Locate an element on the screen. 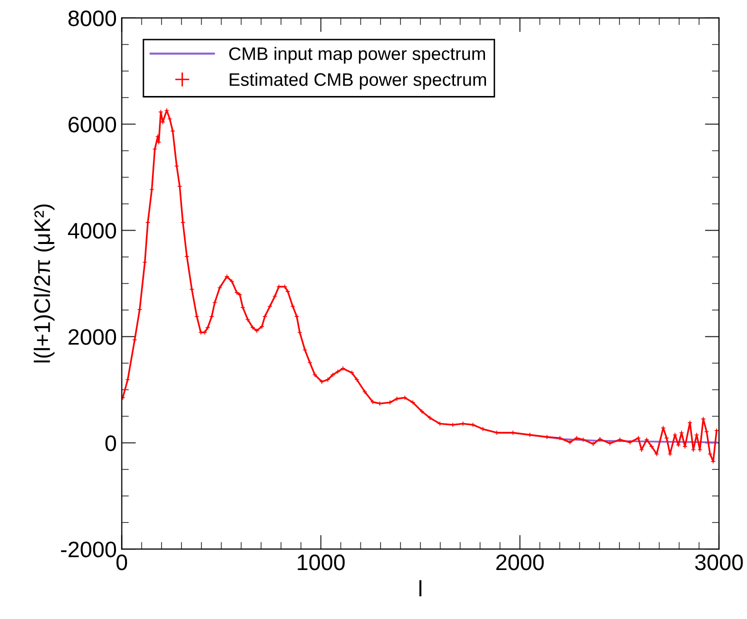 Image resolution: width=747 pixels, height=619 pixels. x-axis-title: l is located at coordinates (420, 588).